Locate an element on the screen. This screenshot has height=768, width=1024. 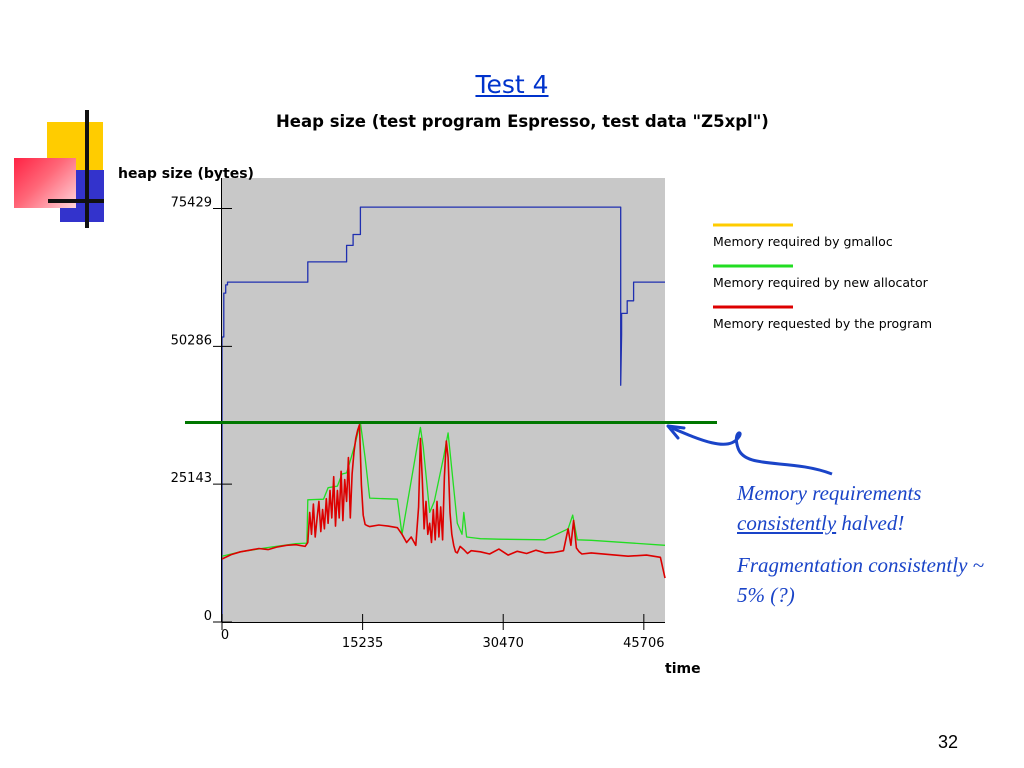
x-axis-label: time is located at coordinates (683, 669).